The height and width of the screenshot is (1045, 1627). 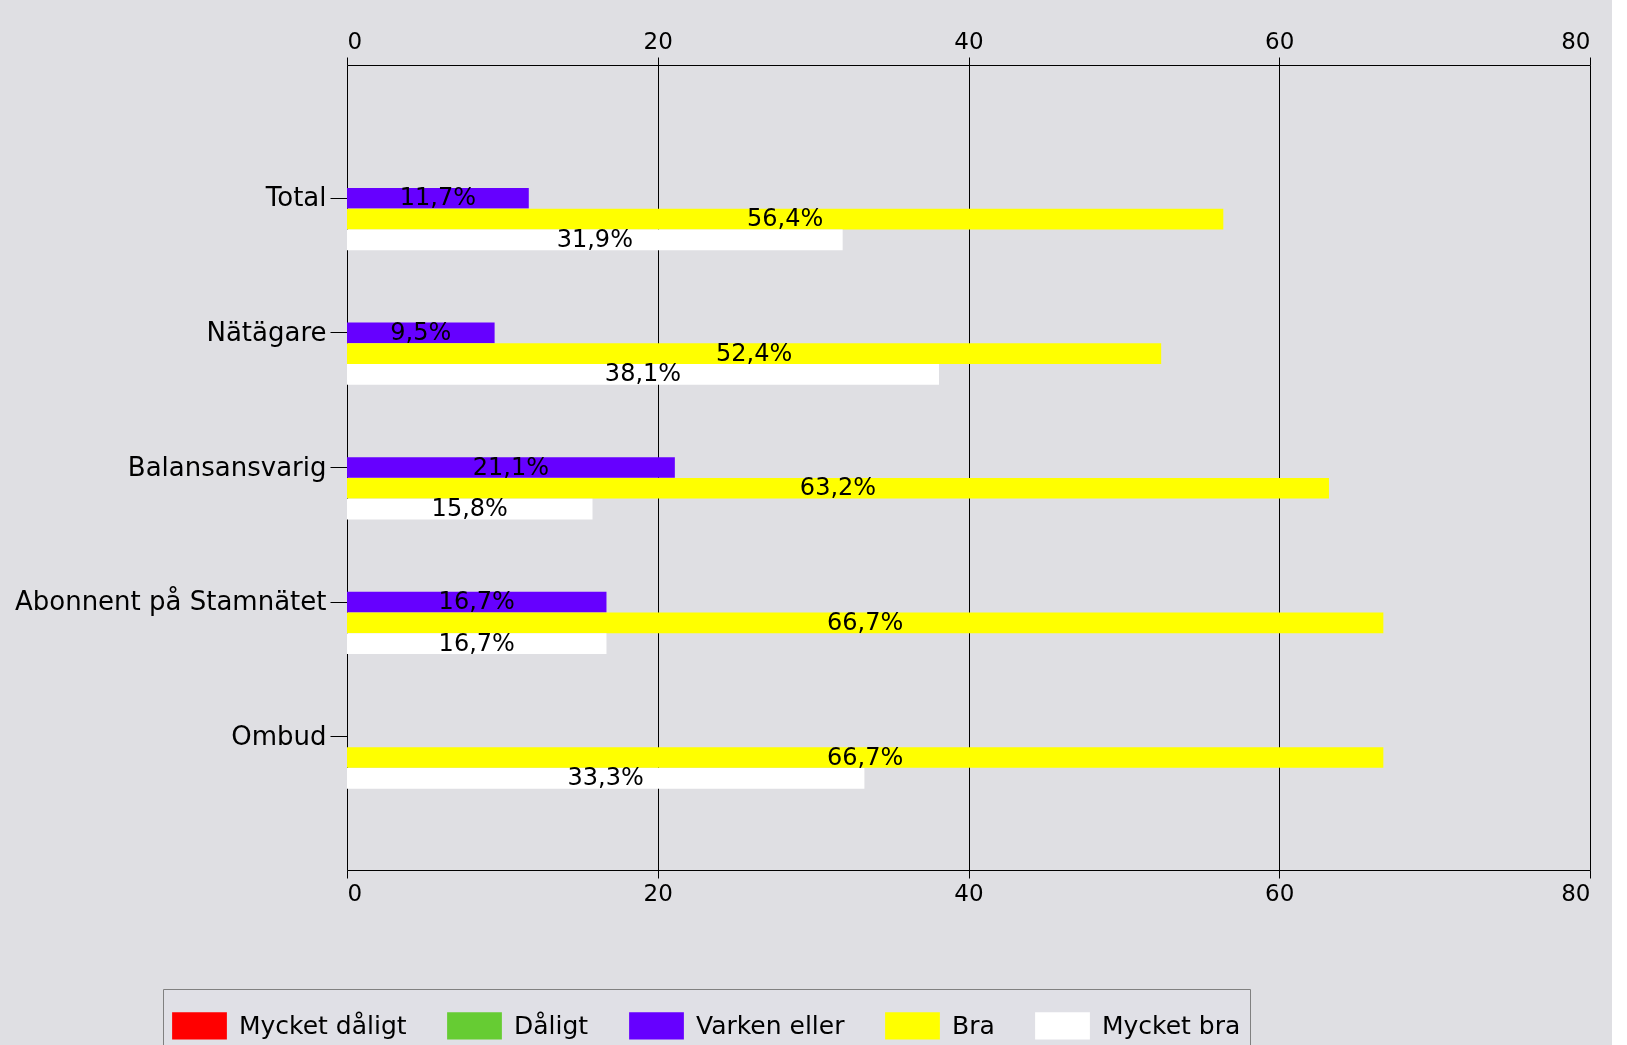 What do you see at coordinates (551, 1025) in the screenshot?
I see `legend-label: Dåligt` at bounding box center [551, 1025].